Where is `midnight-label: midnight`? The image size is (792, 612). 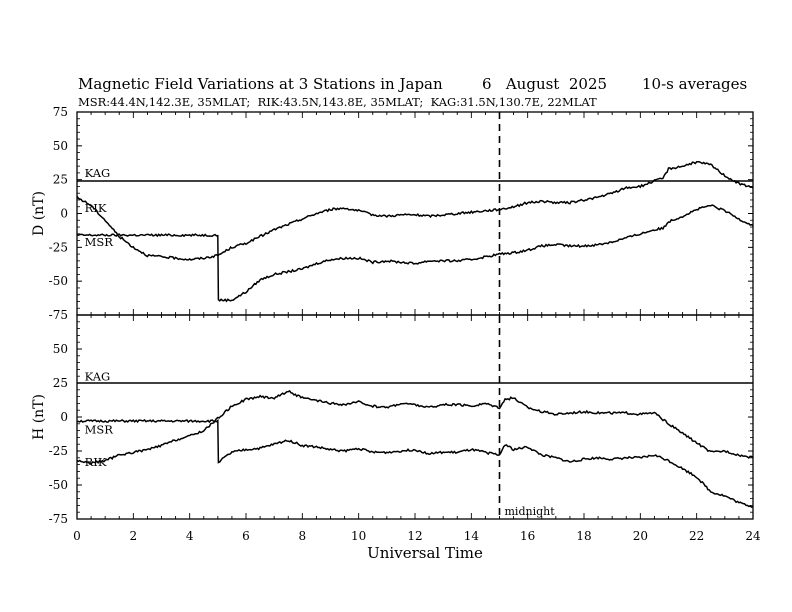 midnight-label: midnight is located at coordinates (530, 511).